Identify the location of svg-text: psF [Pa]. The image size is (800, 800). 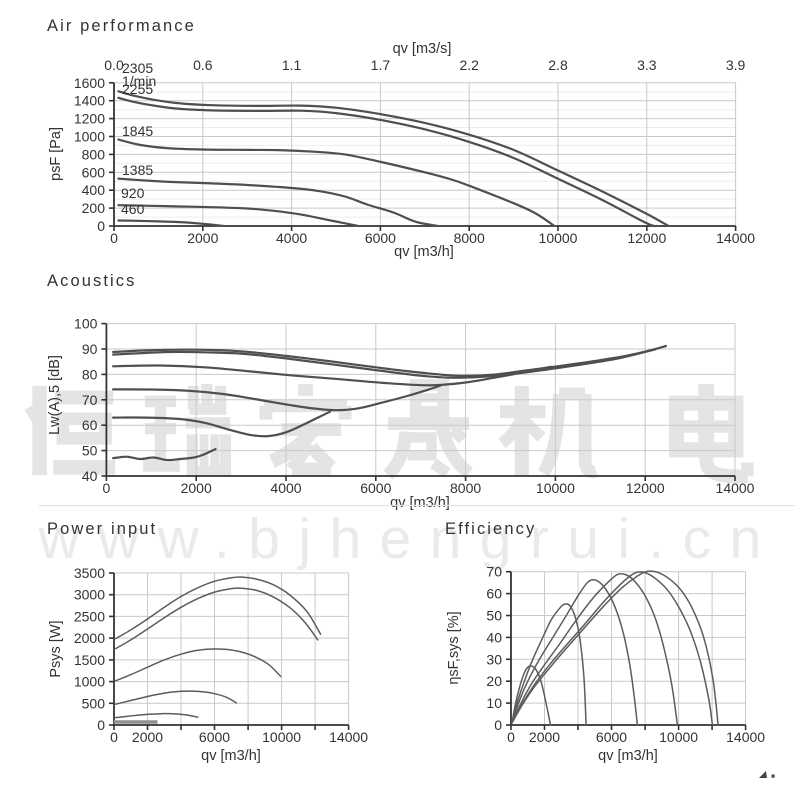
(56, 154).